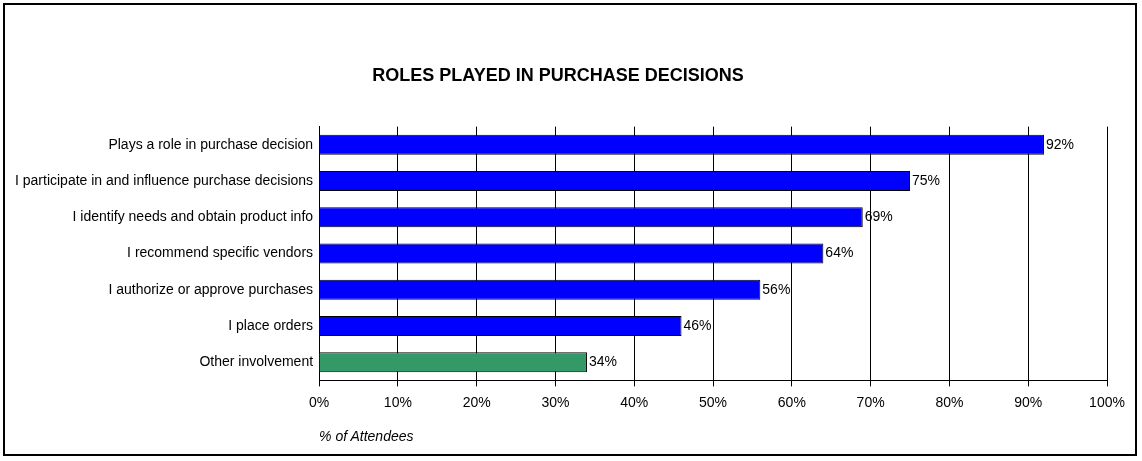 This screenshot has height=461, width=1142. What do you see at coordinates (926, 179) in the screenshot?
I see `data-label: 75%` at bounding box center [926, 179].